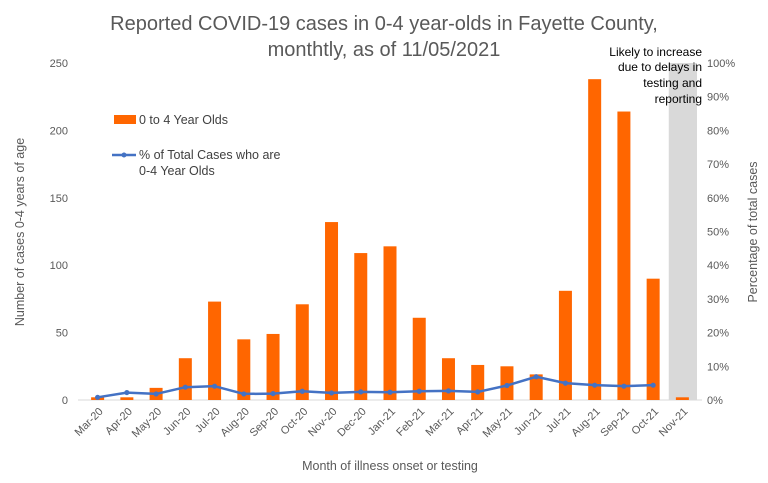  I want to click on line-series-percent-of-total, so click(375, 387).